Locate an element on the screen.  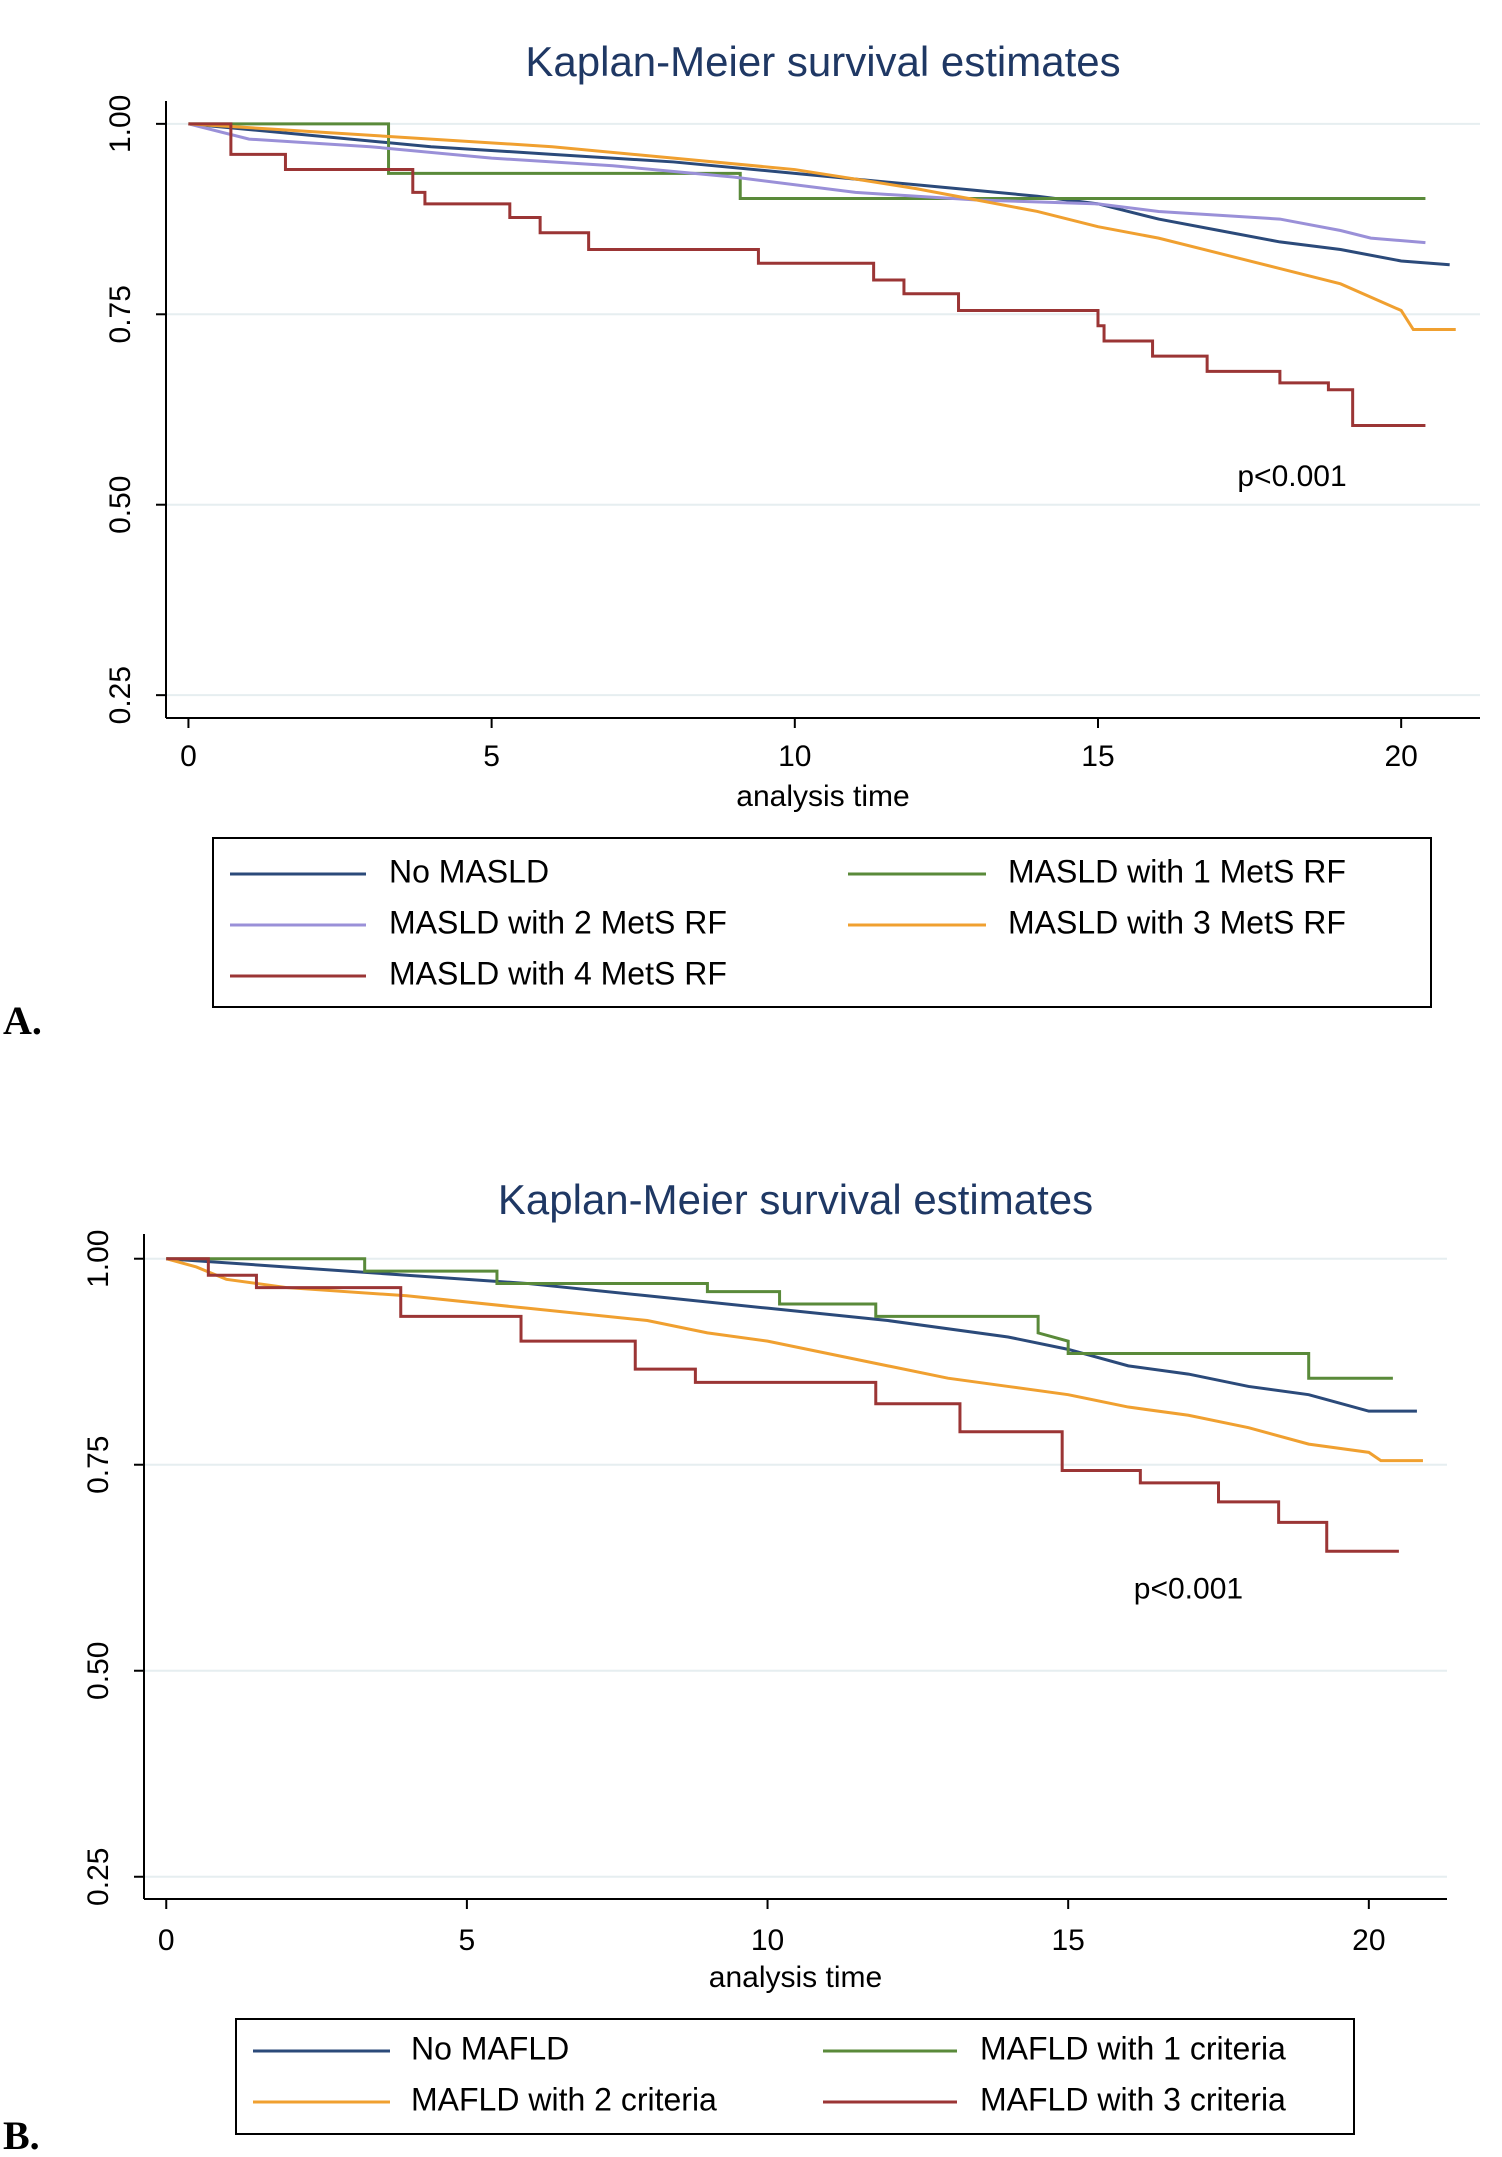
legend-label: MASLD with 4 MetS RF is located at coordinates (558, 973).